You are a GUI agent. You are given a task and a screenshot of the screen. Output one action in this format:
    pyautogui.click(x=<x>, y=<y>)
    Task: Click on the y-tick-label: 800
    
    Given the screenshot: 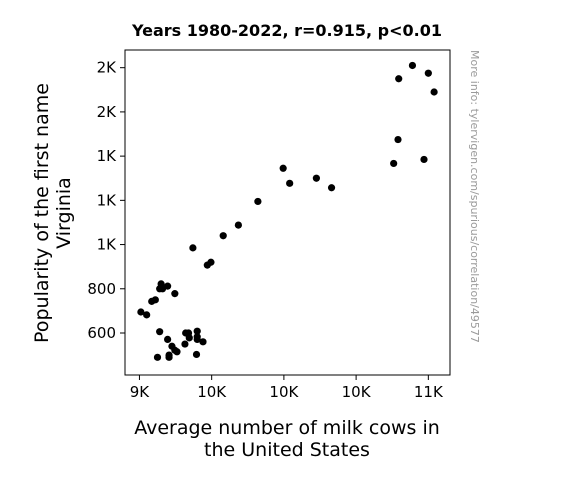 What is the action you would take?
    pyautogui.click(x=101, y=289)
    